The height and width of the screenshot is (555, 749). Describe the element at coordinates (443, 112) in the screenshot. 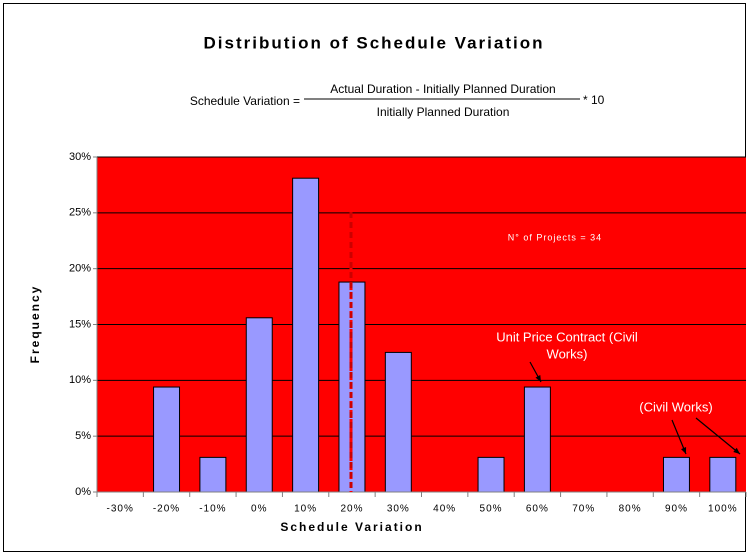

I see `formula-denominator: Initially Planned Duration` at that location.